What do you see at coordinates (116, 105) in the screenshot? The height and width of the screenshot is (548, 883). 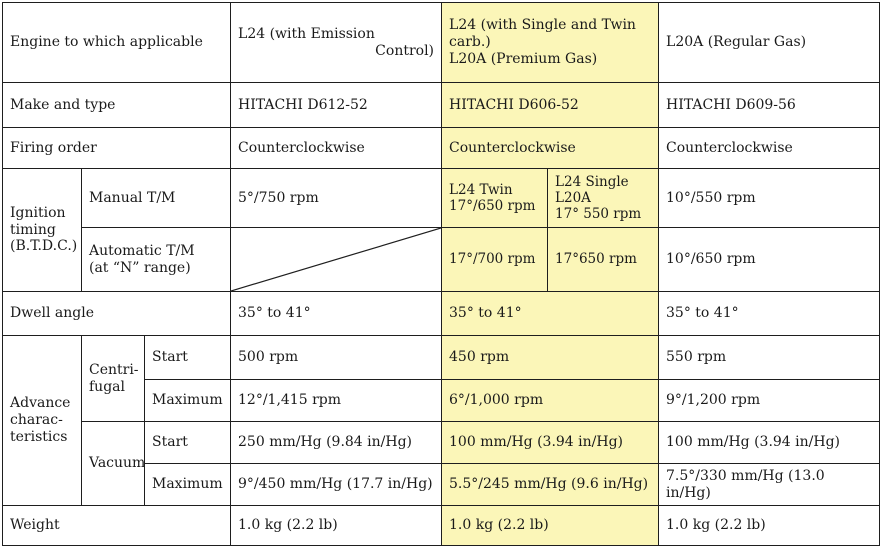 I see `make-label: Make and type` at bounding box center [116, 105].